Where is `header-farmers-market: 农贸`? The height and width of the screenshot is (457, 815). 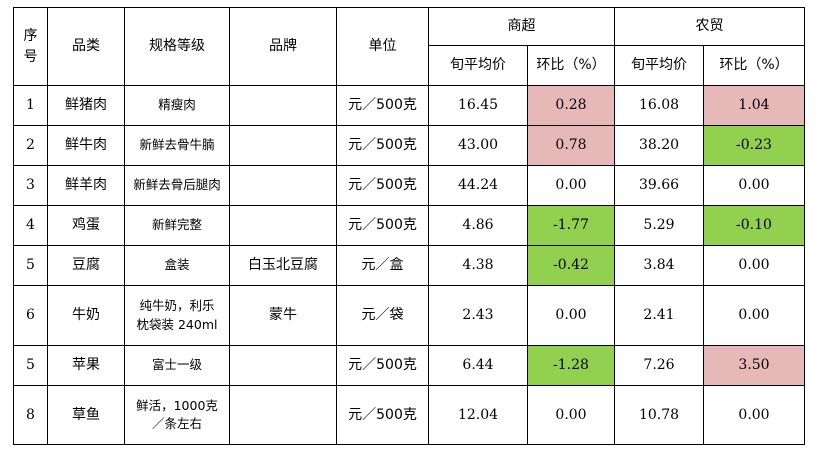
header-farmers-market: 农贸 is located at coordinates (709, 26).